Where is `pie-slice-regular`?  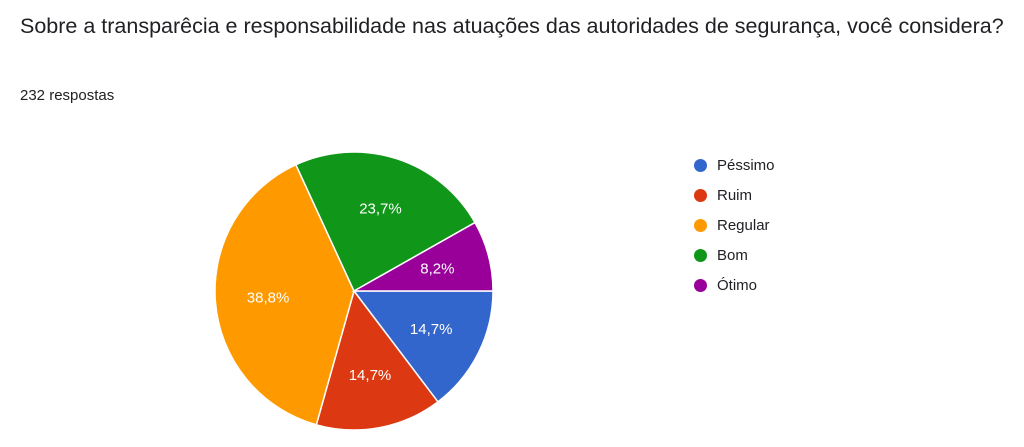
pie-slice-regular is located at coordinates (284, 294).